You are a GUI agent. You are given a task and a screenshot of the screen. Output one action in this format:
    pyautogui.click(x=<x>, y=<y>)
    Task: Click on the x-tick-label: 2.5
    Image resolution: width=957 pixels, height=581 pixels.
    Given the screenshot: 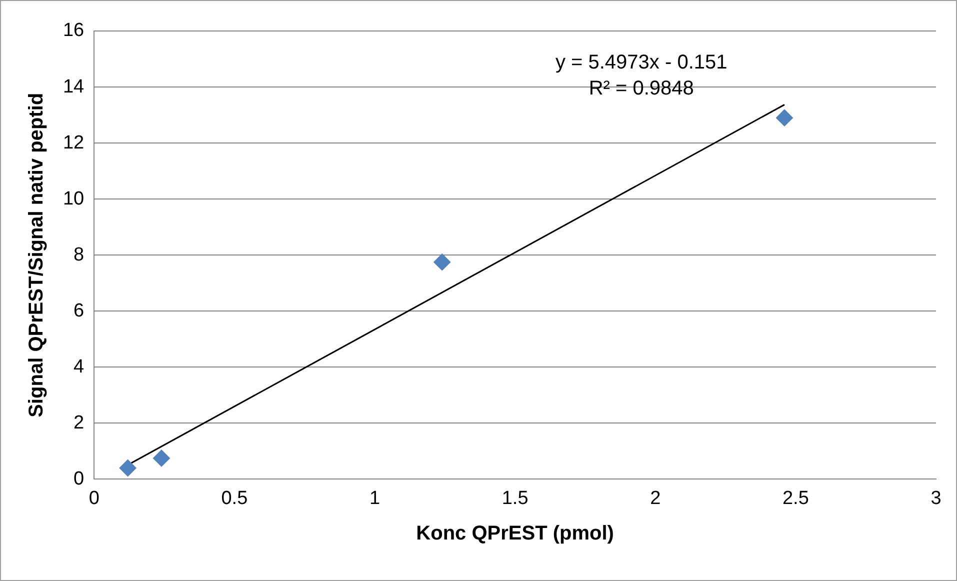 What is the action you would take?
    pyautogui.click(x=795, y=498)
    